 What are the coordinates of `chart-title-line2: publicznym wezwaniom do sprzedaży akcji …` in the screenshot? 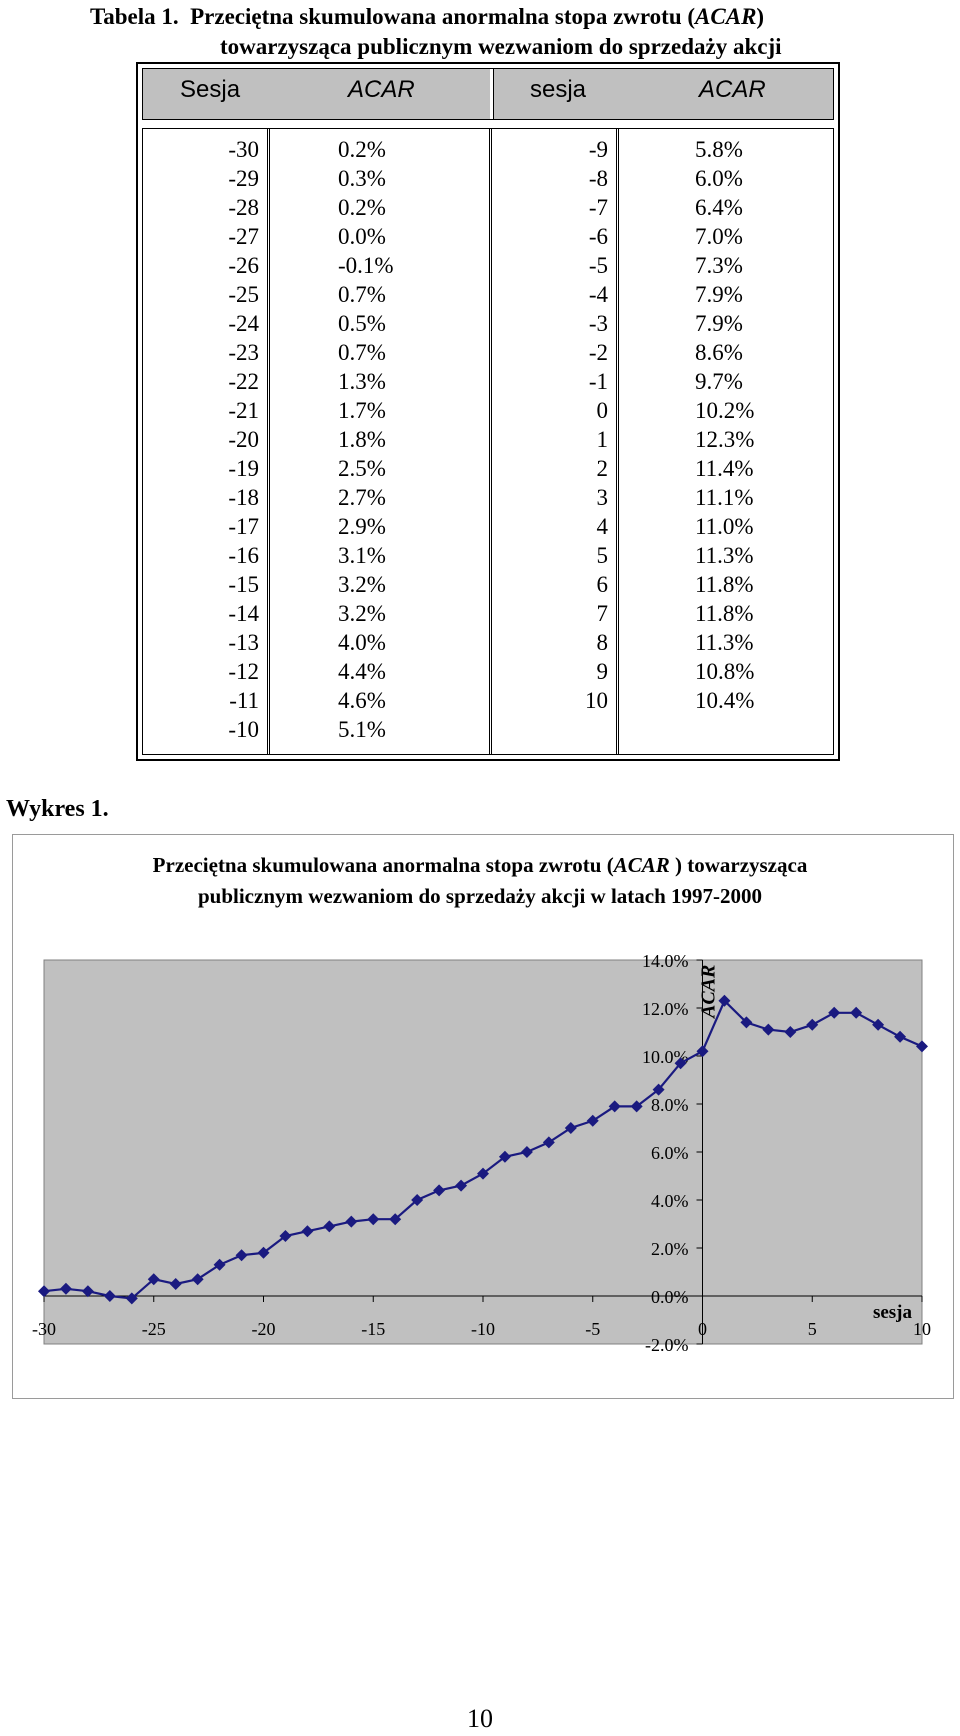 It's located at (480, 896).